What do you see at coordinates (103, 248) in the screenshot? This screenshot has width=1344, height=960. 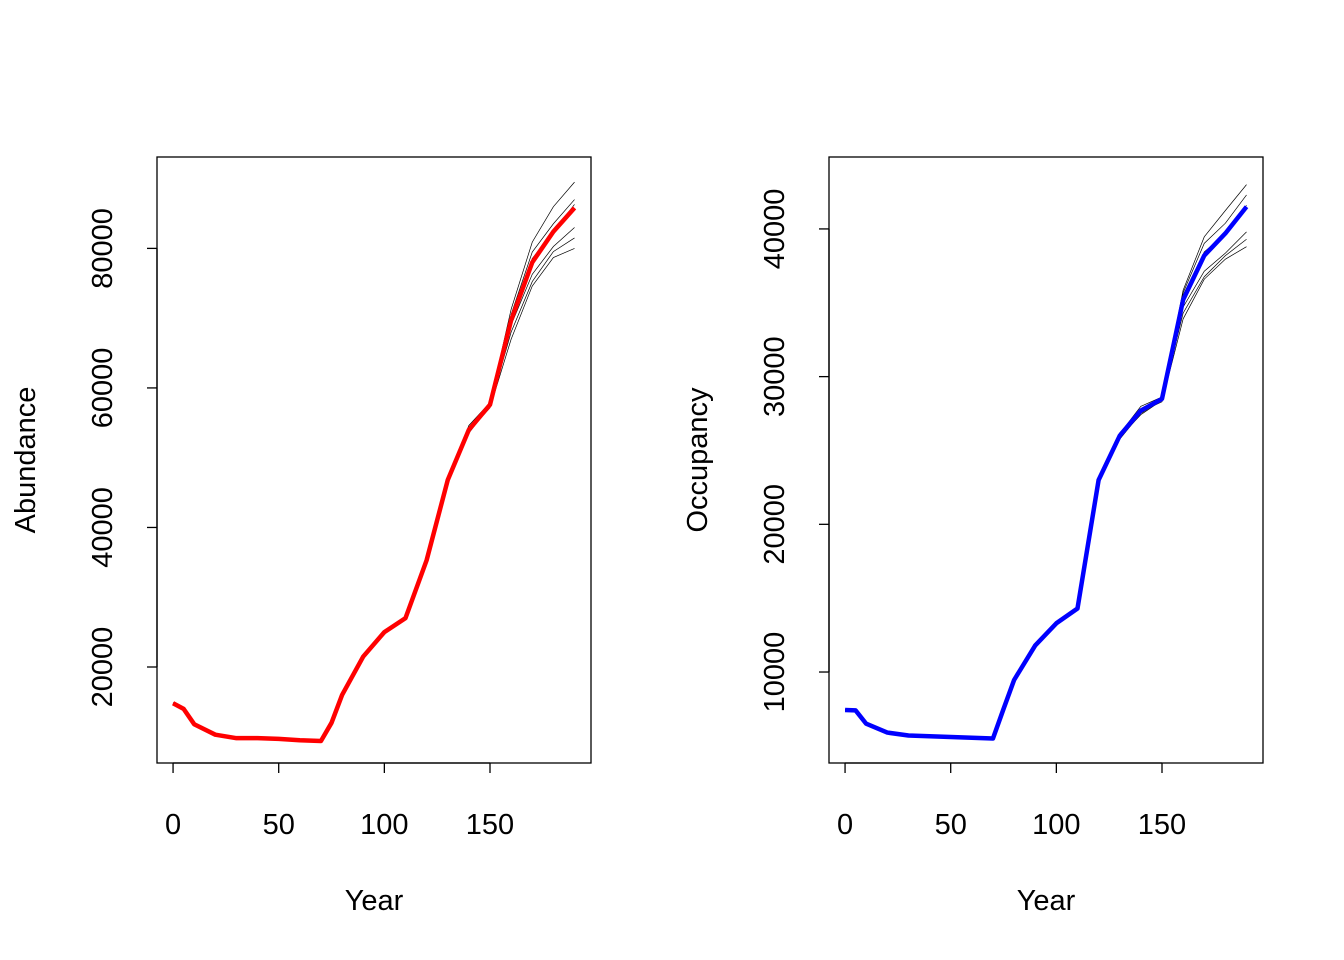 I see `y-tick-label: 80000` at bounding box center [103, 248].